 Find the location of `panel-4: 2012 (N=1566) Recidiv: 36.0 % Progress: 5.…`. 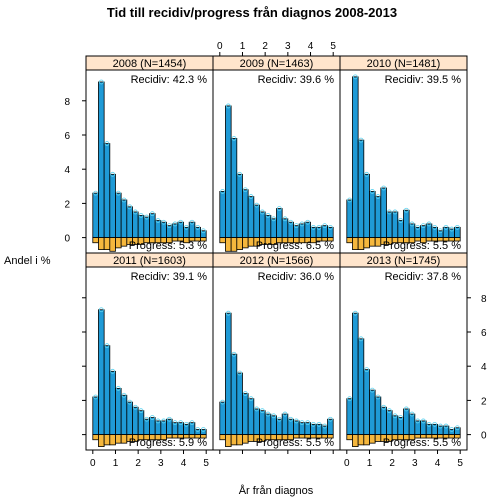

panel-4: 2012 (N=1566) Recidiv: 36.0 % Progress: 5.… is located at coordinates (276, 353).